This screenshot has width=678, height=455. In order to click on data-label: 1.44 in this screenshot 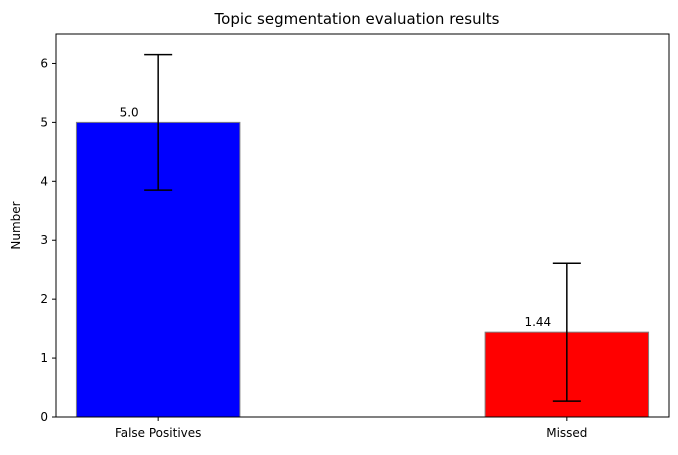, I will do `click(537, 322)`.